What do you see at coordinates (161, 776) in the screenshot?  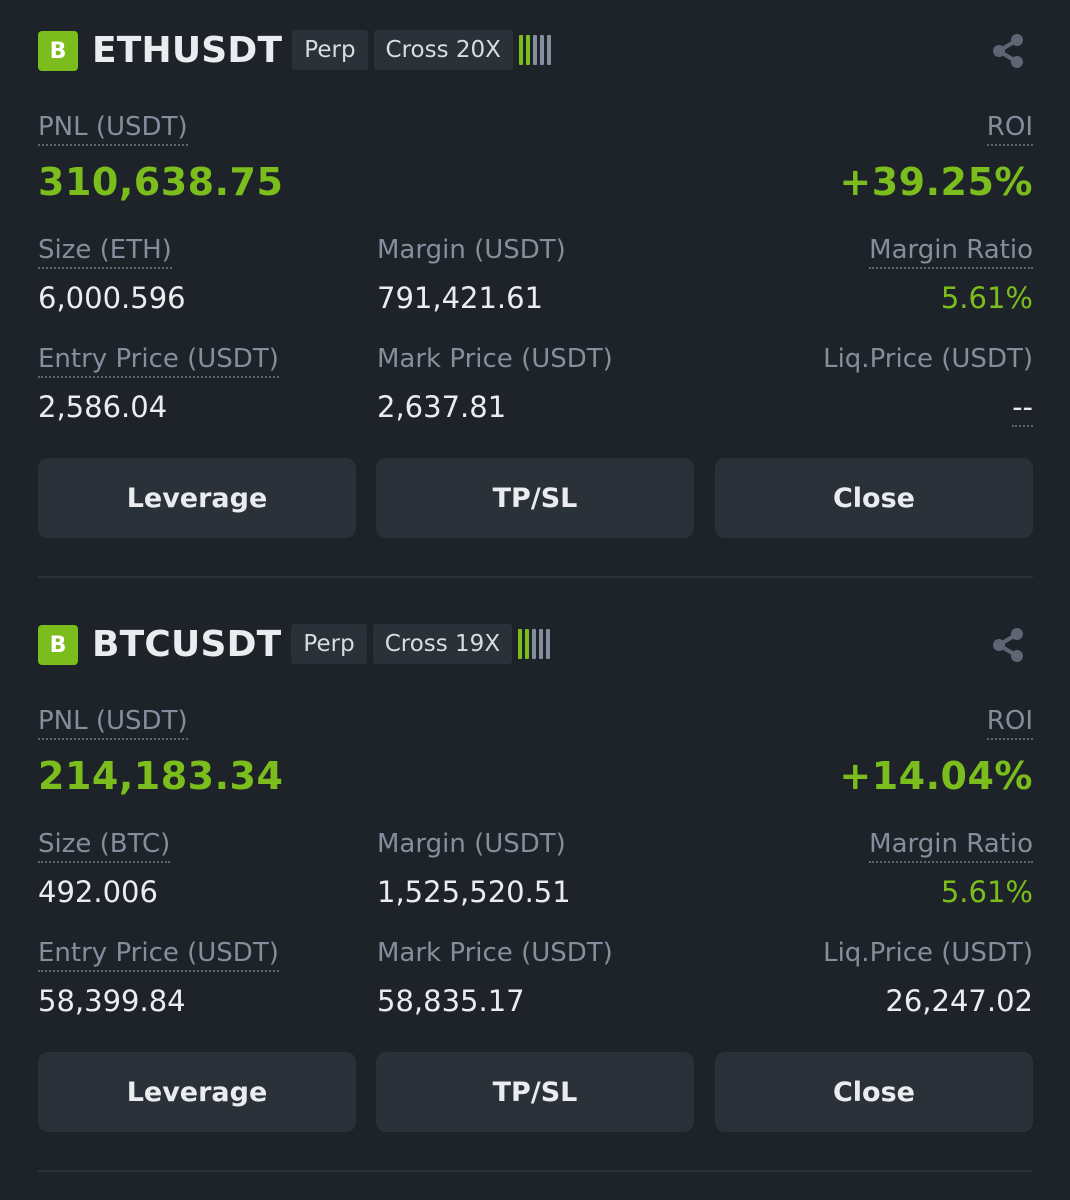 I see `pnl-value: 214,183.34` at bounding box center [161, 776].